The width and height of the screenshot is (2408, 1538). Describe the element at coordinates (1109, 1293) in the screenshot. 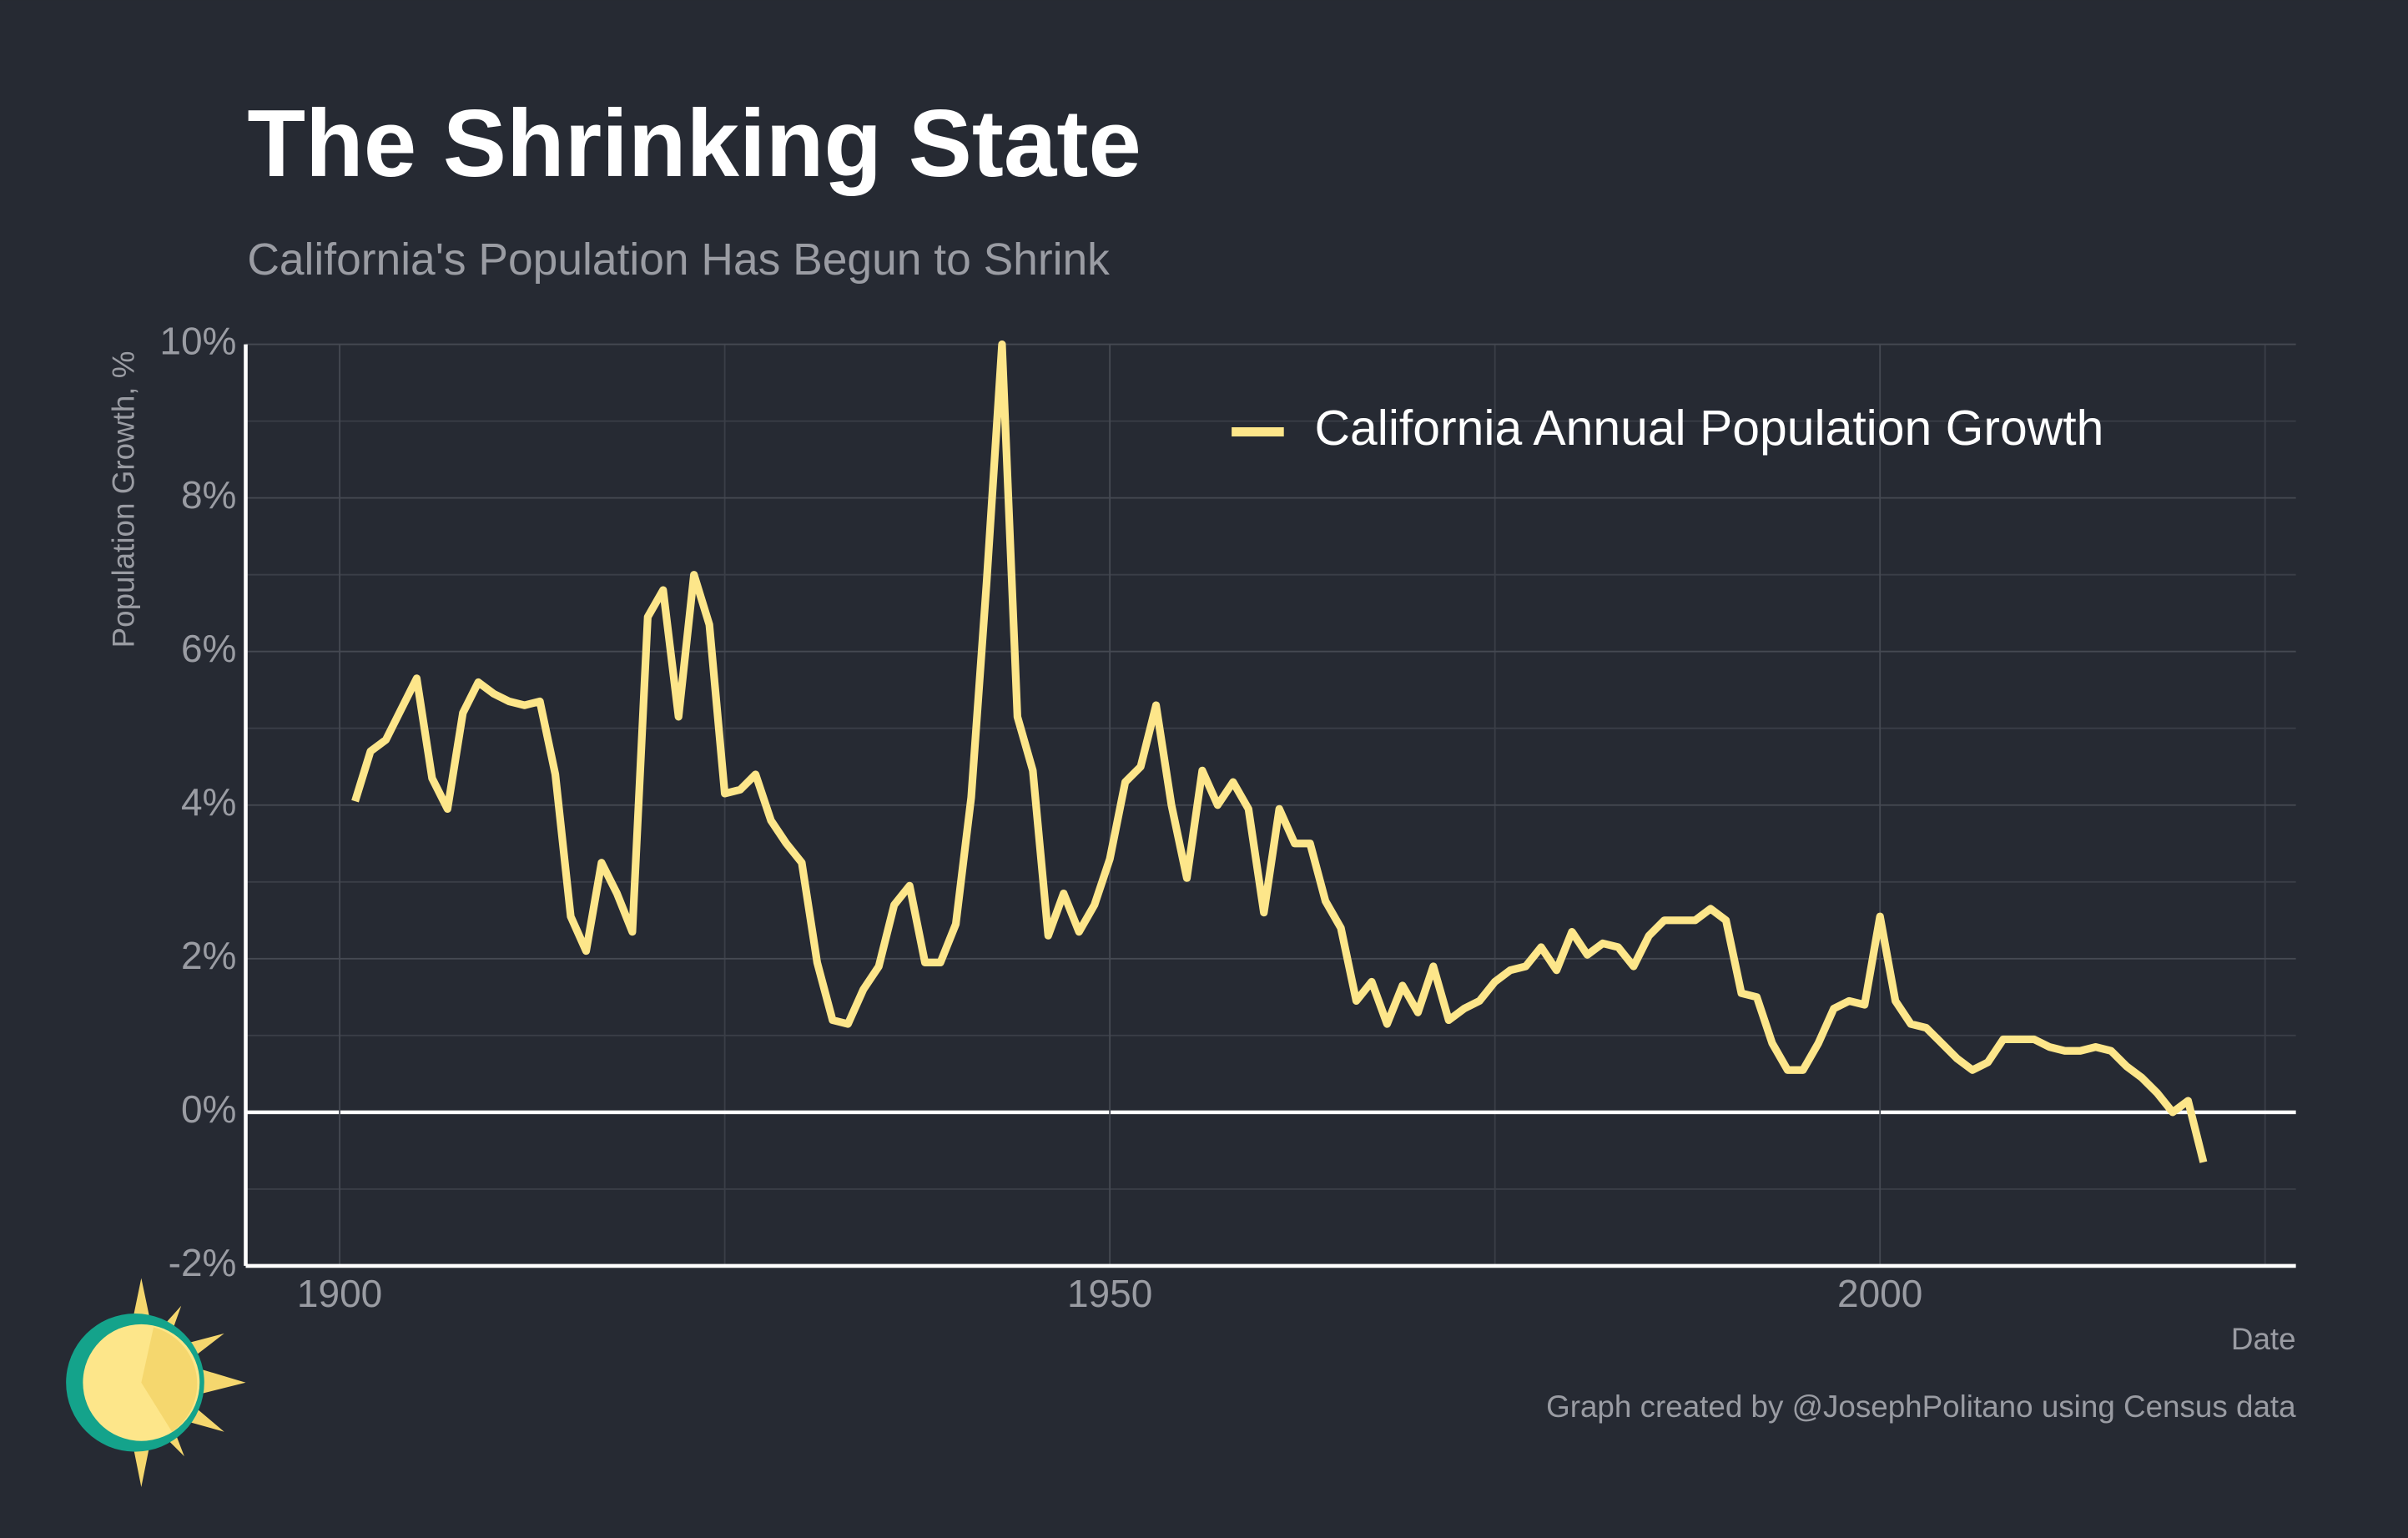

I see `x-tick-label: 1950` at that location.